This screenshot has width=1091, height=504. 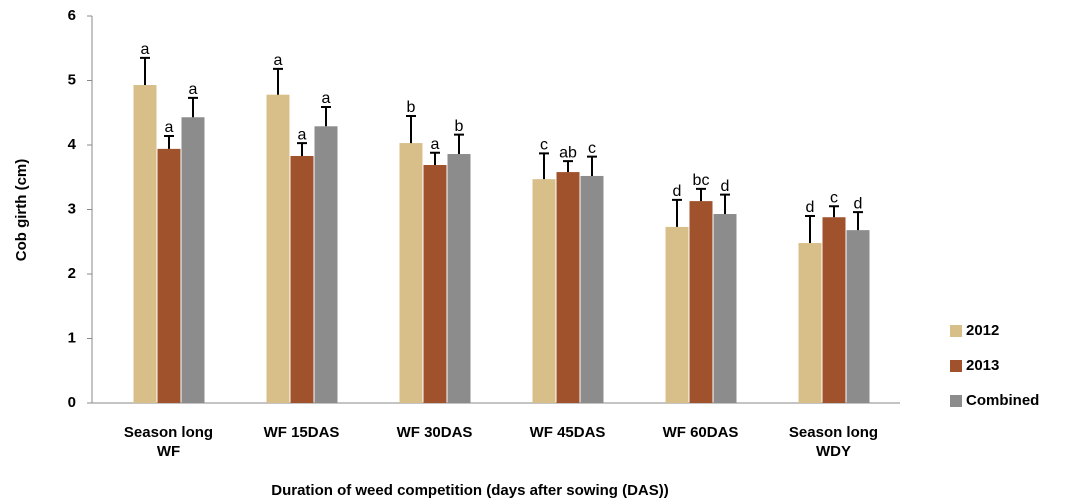 I want to click on legend-label: 2013, so click(x=982, y=365).